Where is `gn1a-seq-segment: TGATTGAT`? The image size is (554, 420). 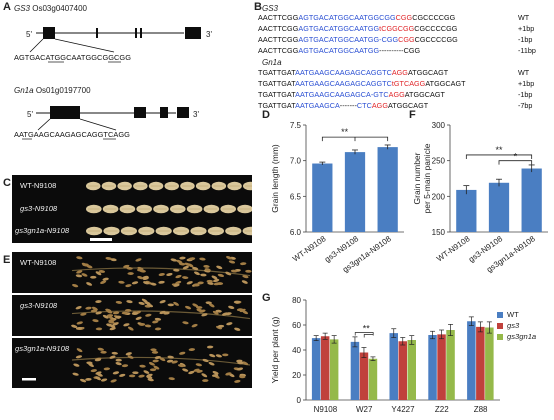 gn1a-seq-segment: TGATTGAT is located at coordinates (277, 72).